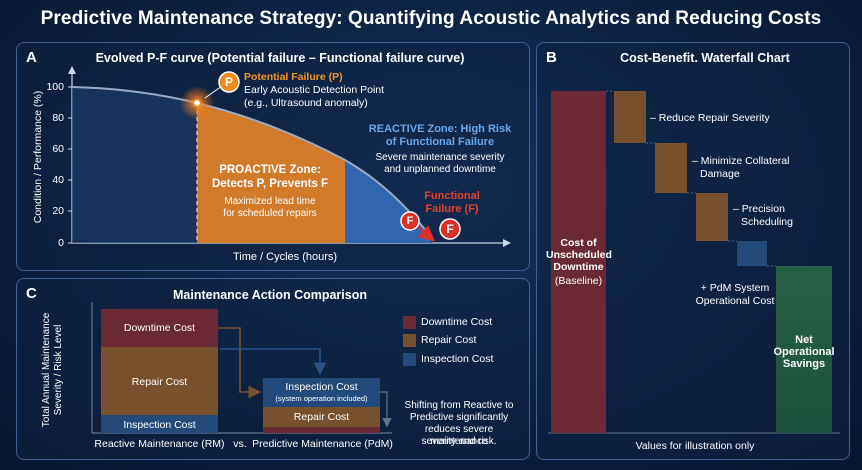  I want to click on pf-ytick-0: 0, so click(61, 243).